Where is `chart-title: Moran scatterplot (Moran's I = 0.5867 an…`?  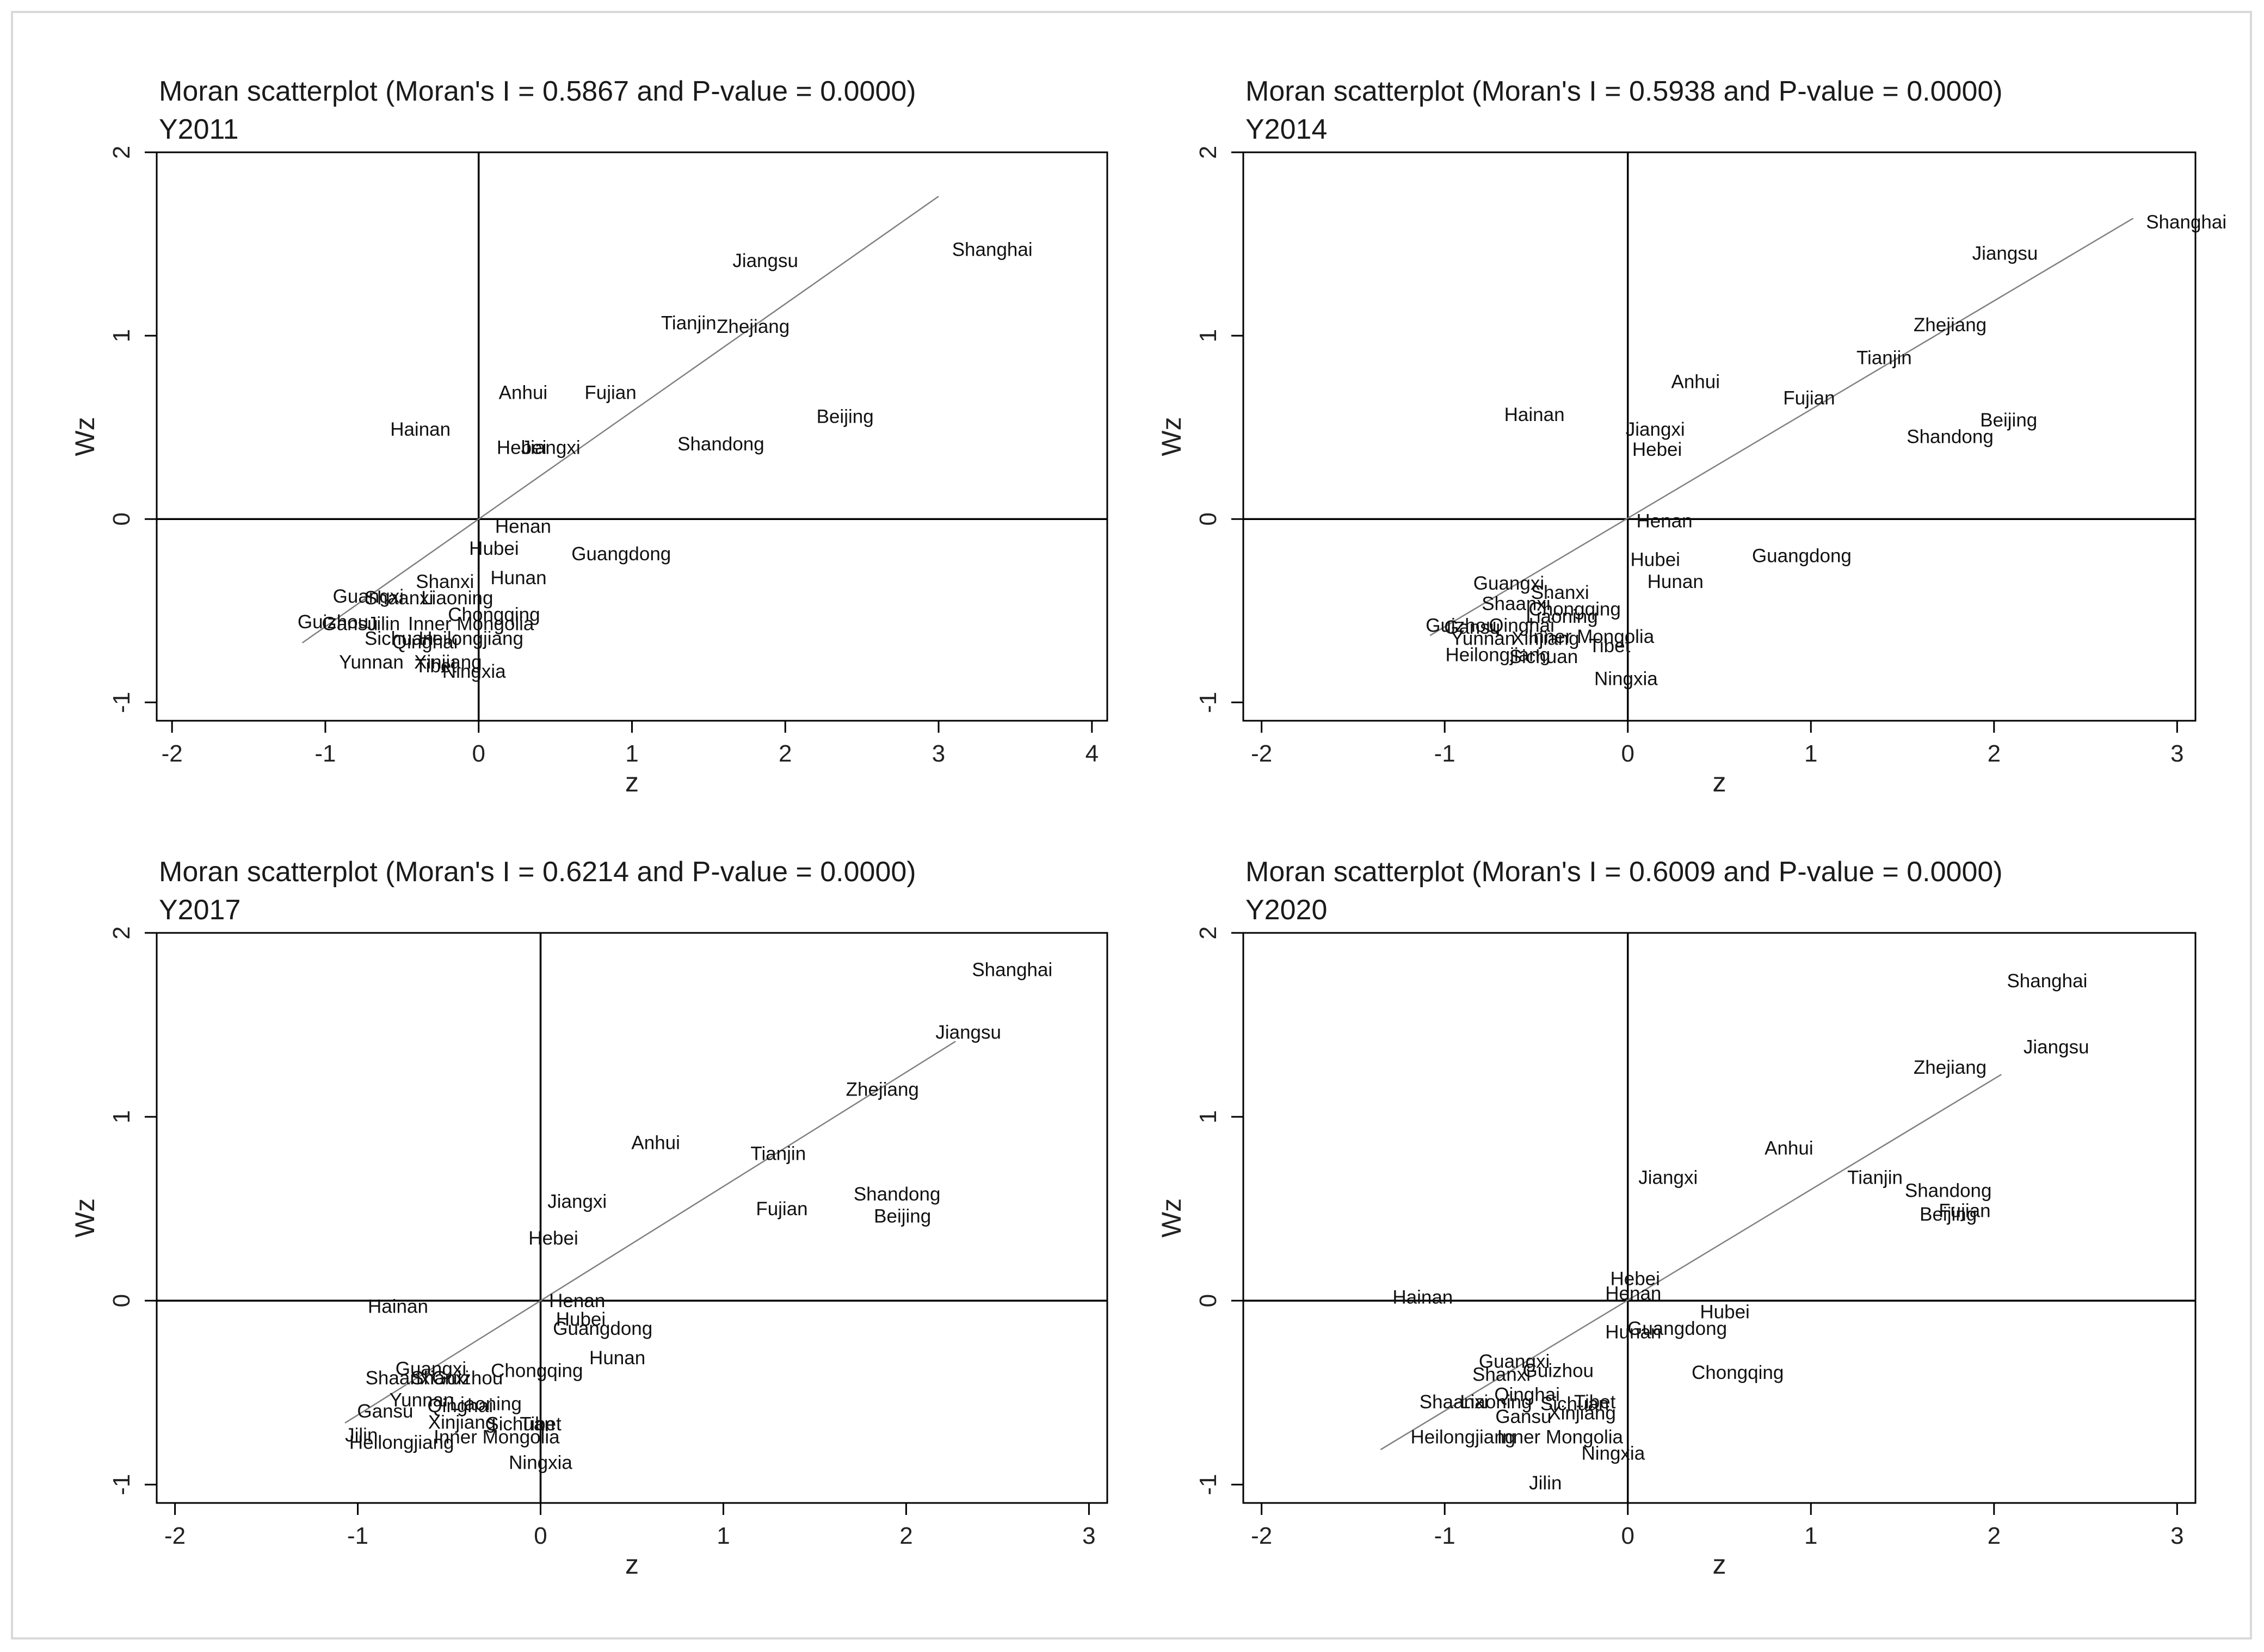 chart-title: Moran scatterplot (Moran's I = 0.5867 an… is located at coordinates (537, 92).